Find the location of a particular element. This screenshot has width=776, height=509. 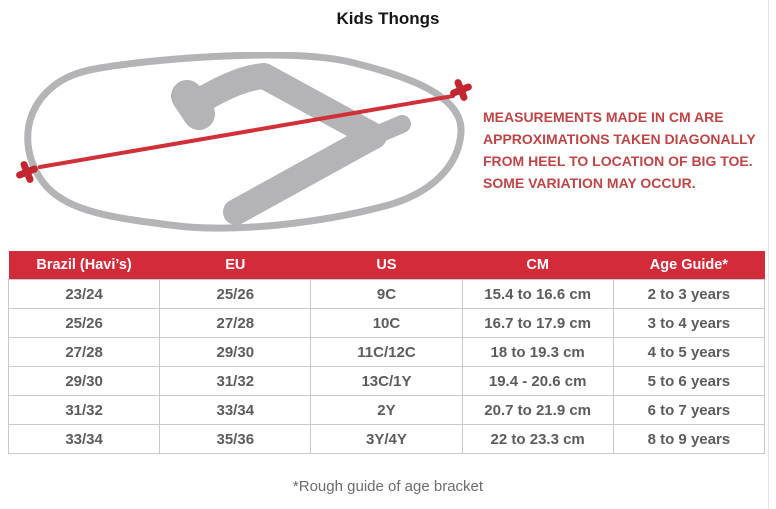

cell-brazil: 25/26 is located at coordinates (84, 323).